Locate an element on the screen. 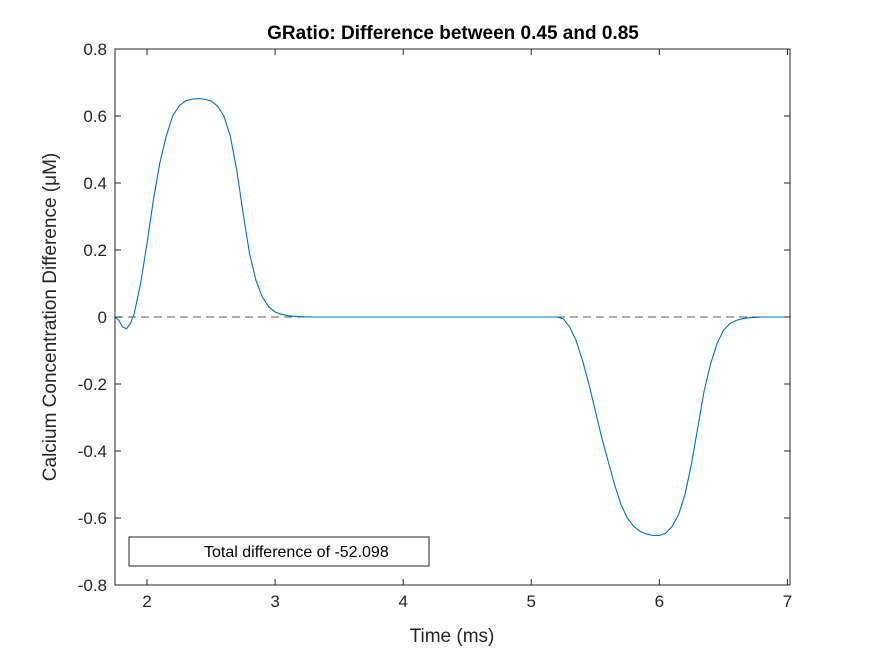 This screenshot has width=875, height=656. y-tick-label: 0 is located at coordinates (102, 317).